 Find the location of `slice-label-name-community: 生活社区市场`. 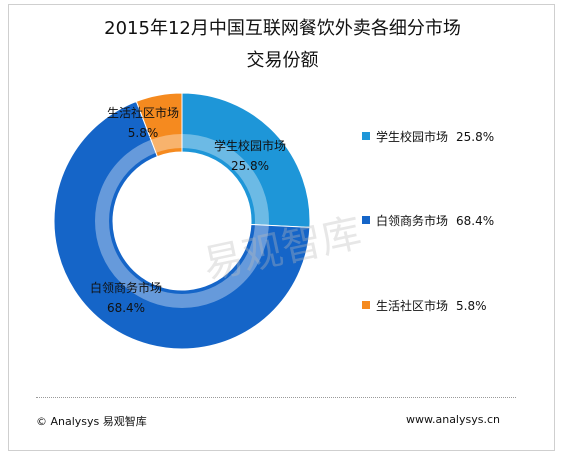

slice-label-name-community: 生活社区市场 is located at coordinates (143, 112).